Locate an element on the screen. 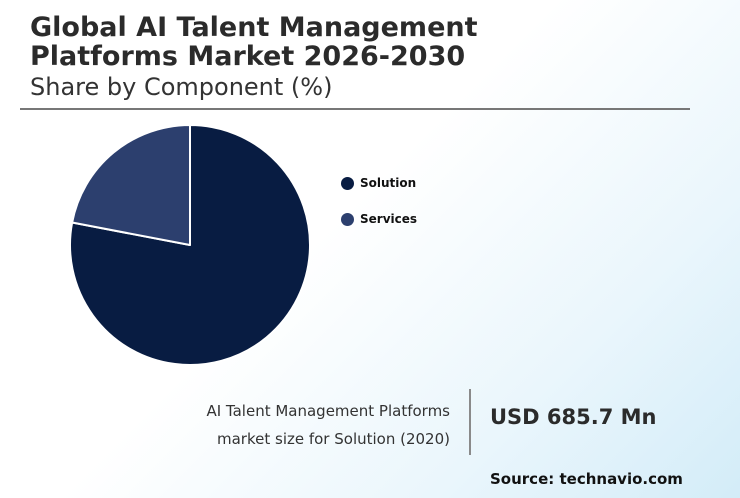 The image size is (740, 498). legend-label-services: Services is located at coordinates (389, 219).